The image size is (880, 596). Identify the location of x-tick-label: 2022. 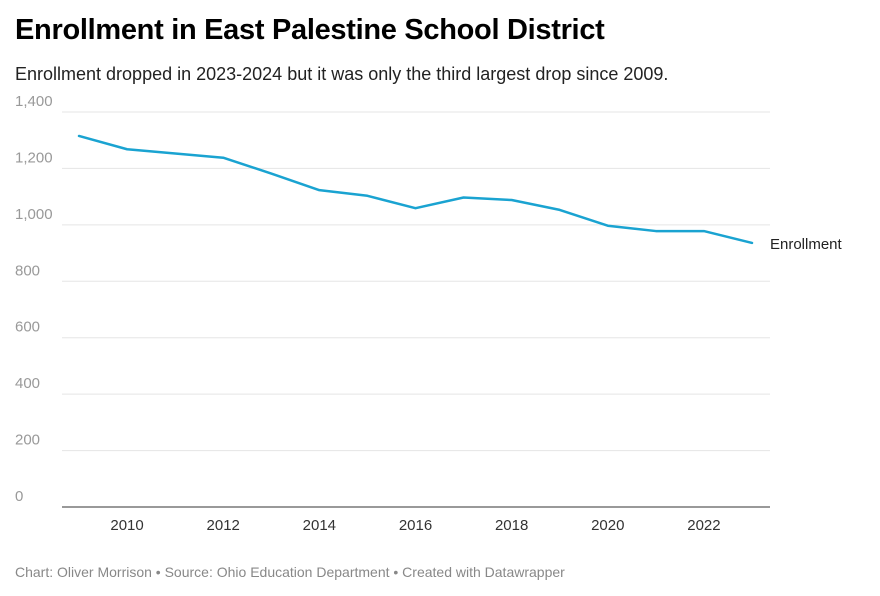
(703, 525).